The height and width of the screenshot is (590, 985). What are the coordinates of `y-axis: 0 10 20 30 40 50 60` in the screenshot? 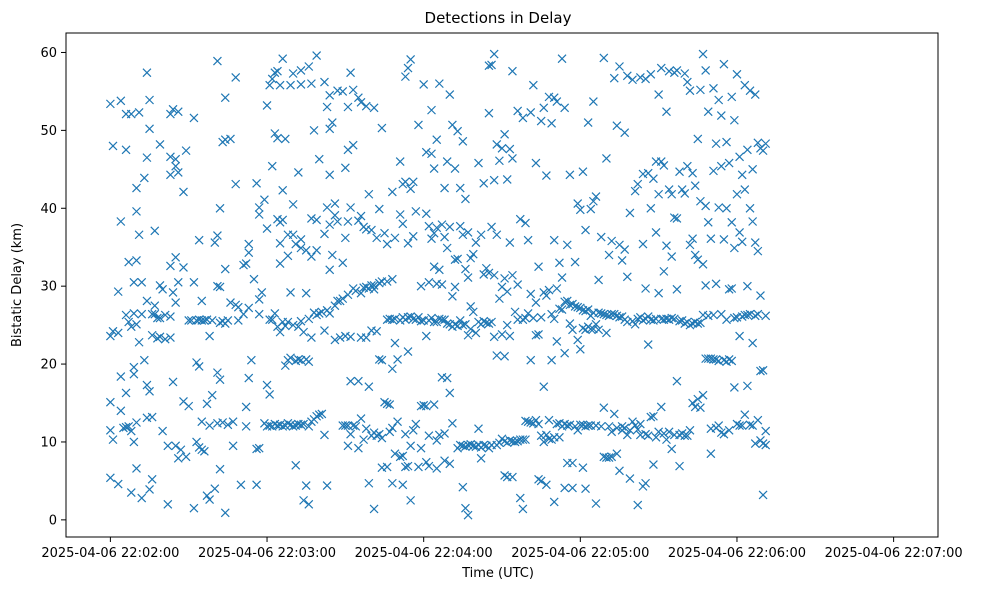 It's located at (53, 287).